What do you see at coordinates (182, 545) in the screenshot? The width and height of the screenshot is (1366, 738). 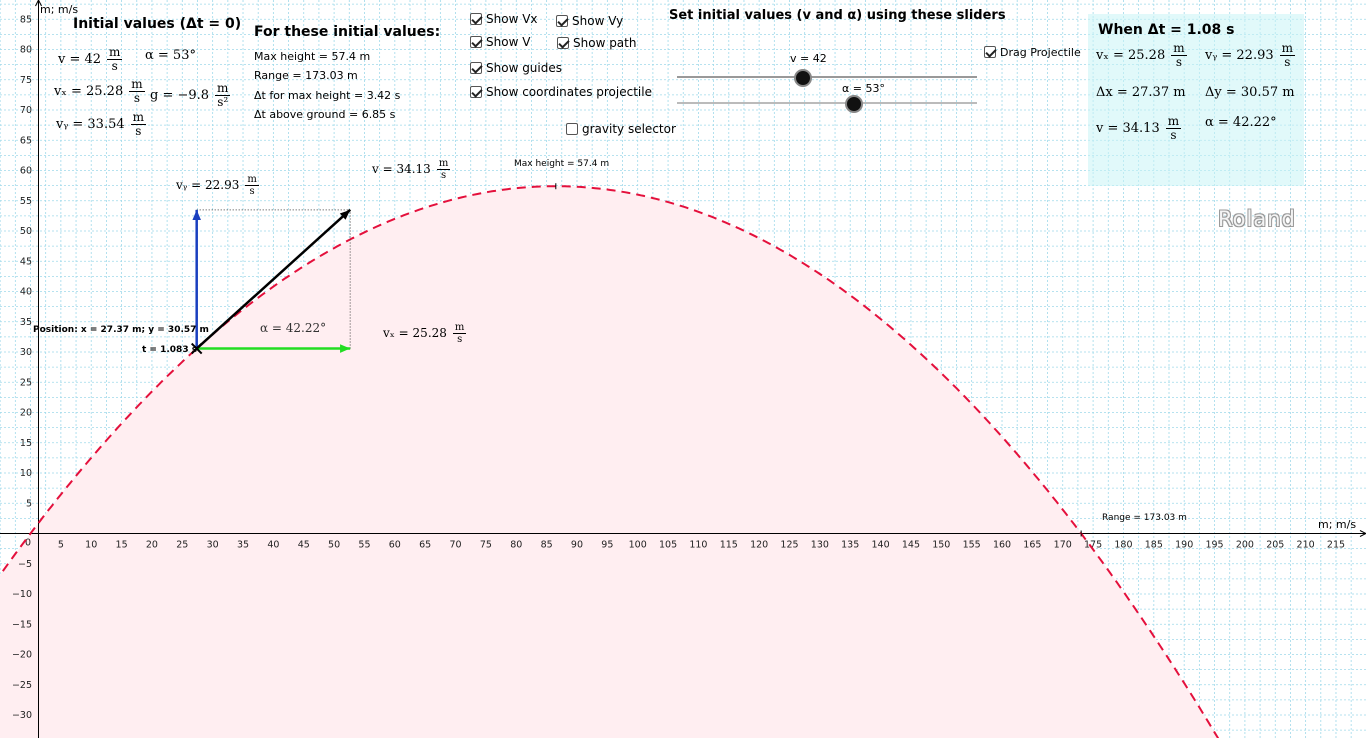 I see `x-tick-label: 25` at bounding box center [182, 545].